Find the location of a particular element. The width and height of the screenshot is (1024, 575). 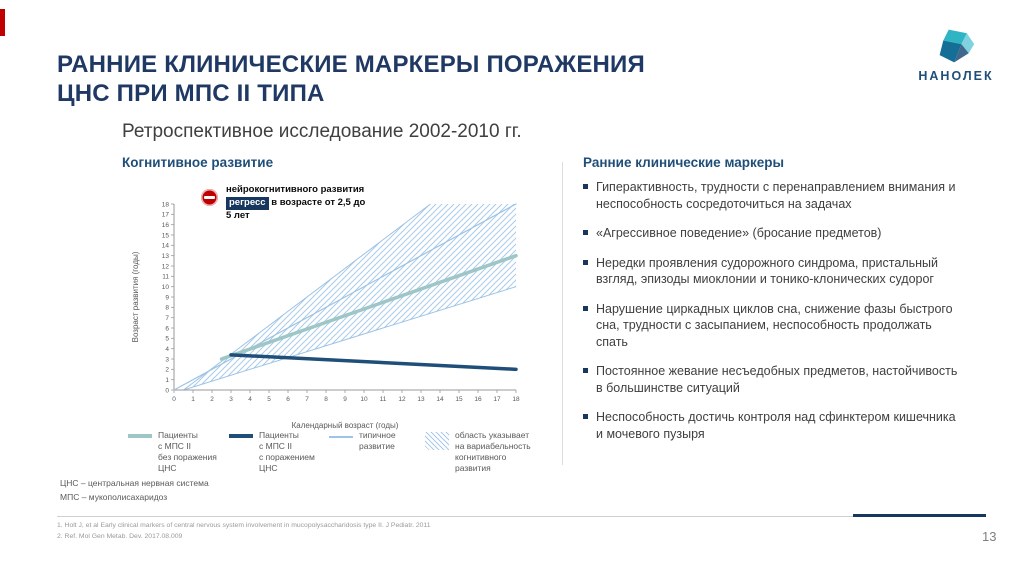

title-line2: ЦНС ПРИ МПС II ТИПА is located at coordinates (191, 94).